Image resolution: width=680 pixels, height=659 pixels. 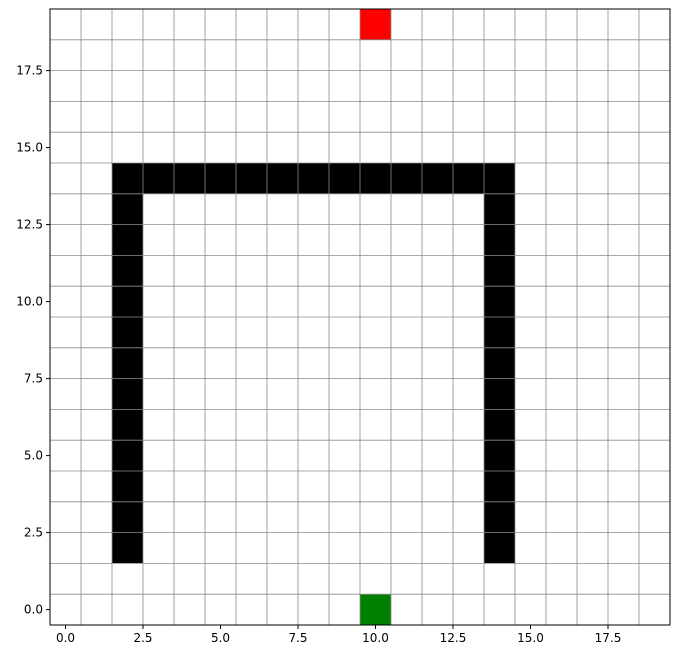 What do you see at coordinates (338, 635) in the screenshot?
I see `x-axis: 0.0 2.5 5.0 7.5 10.0 12.5 15.0 17.5` at bounding box center [338, 635].